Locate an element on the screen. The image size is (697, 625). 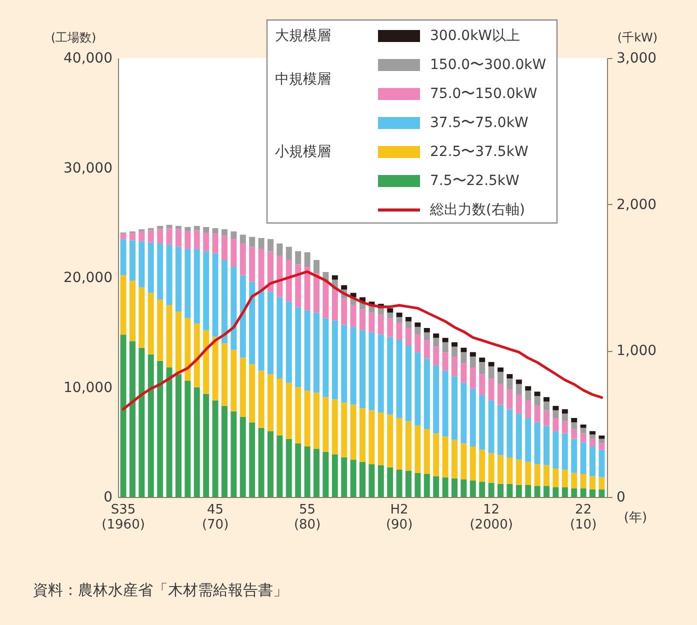
x-tick-label: 22 (10) is located at coordinates (583, 517).